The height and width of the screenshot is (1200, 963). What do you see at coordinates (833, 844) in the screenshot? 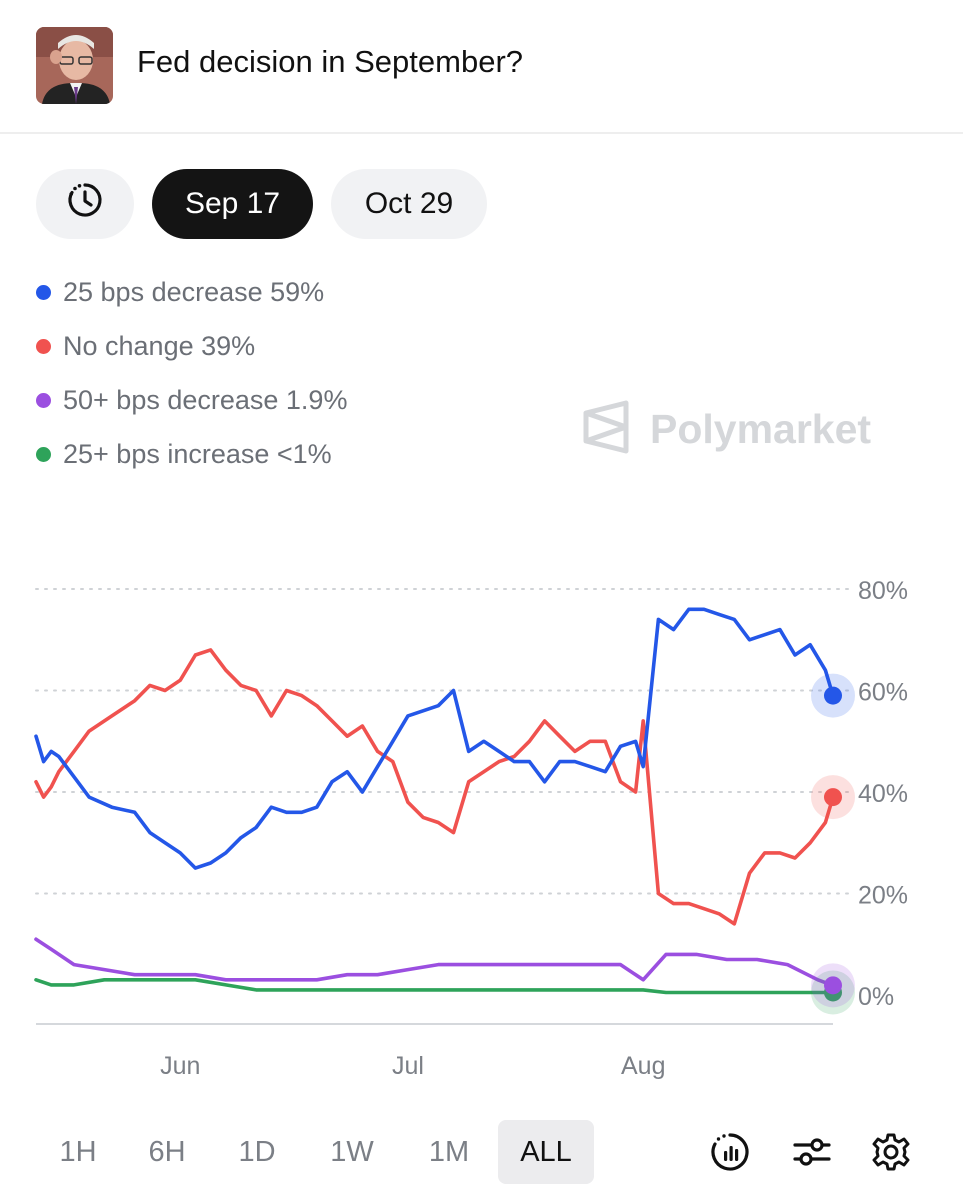
I see `chart-endpoints` at bounding box center [833, 844].